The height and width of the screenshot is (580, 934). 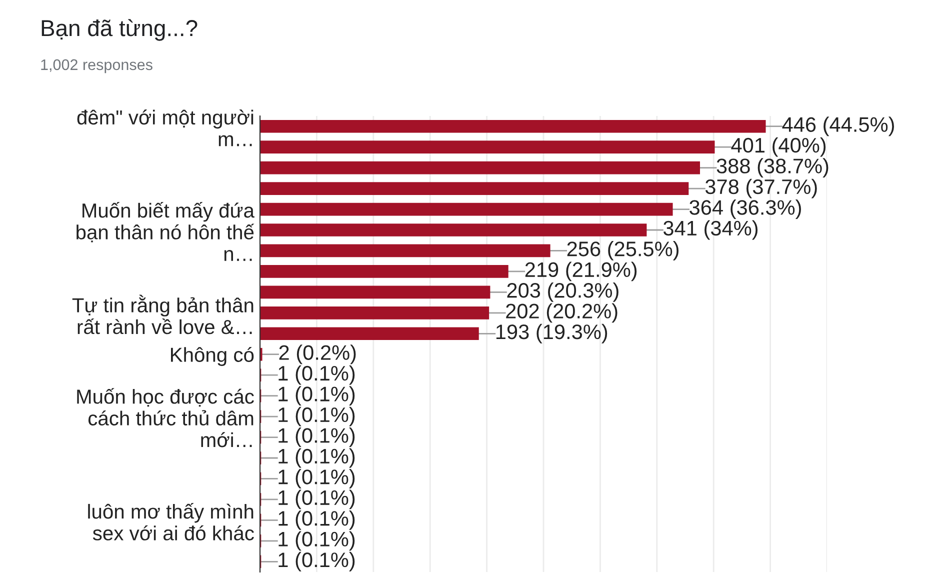 What do you see at coordinates (772, 168) in the screenshot?
I see `data-label: 388 (38.7%)` at bounding box center [772, 168].